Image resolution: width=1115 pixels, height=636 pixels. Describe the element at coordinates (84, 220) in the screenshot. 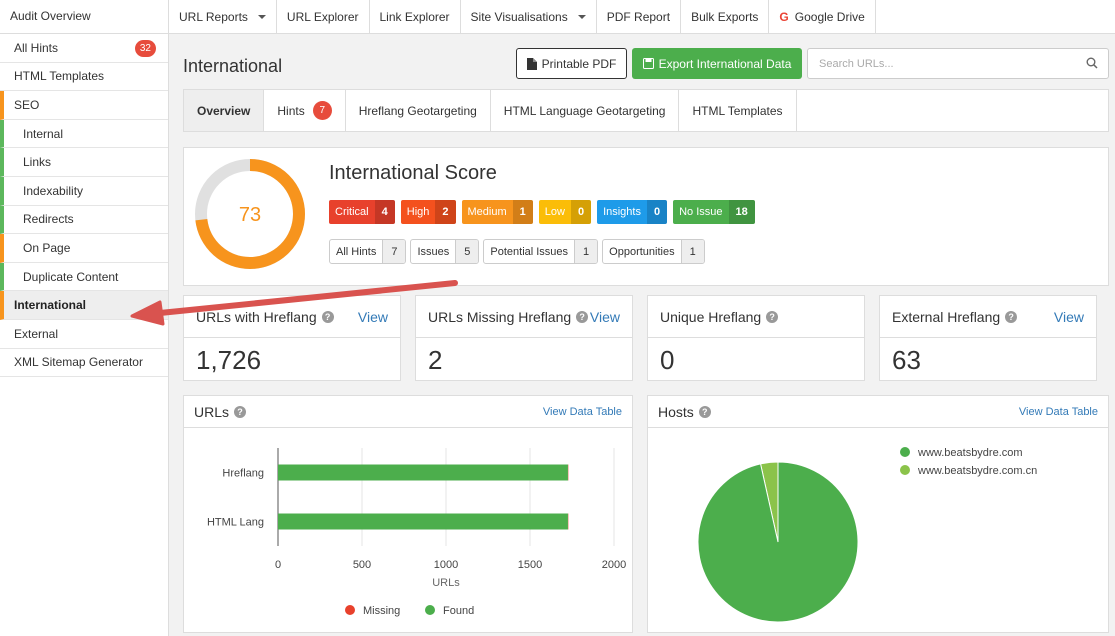

I see `sidebar-item-redirects: Redirects` at that location.